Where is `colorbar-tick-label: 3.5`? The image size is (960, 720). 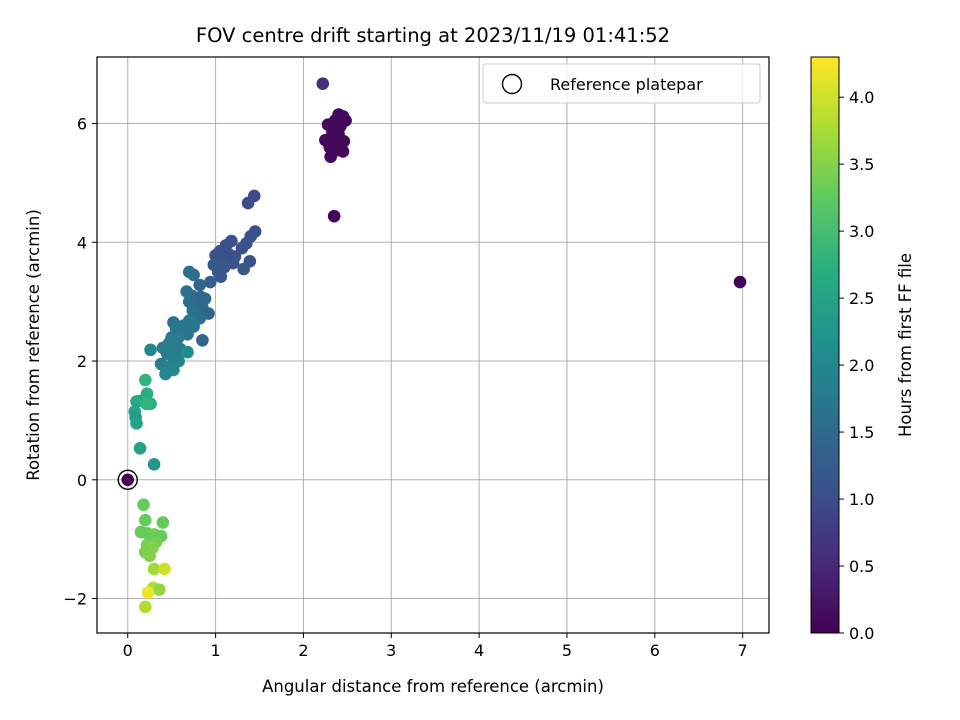
colorbar-tick-label: 3.5 is located at coordinates (861, 164).